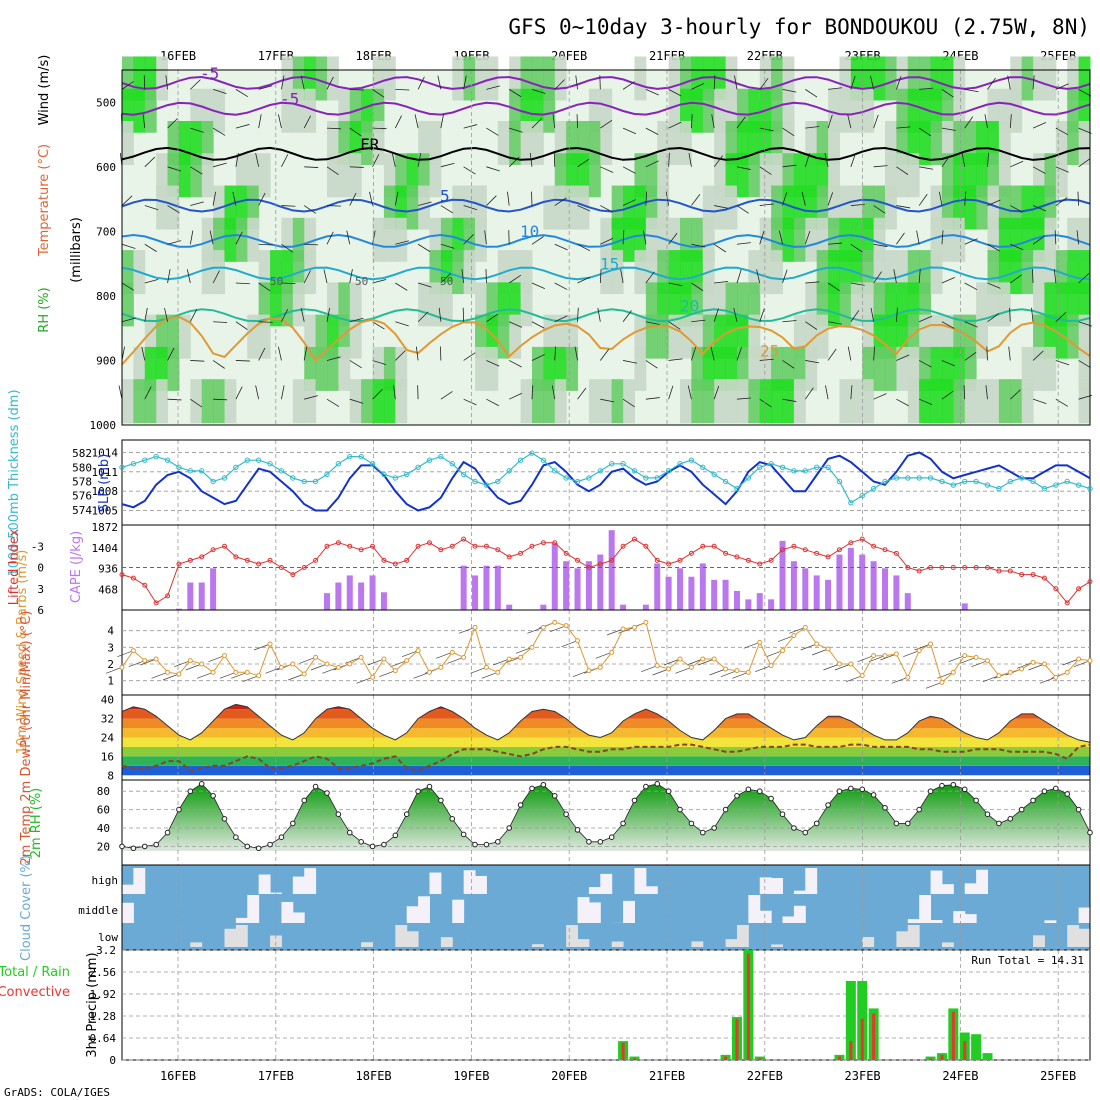 Image resolution: width=1100 pixels, height=1100 pixels. Describe the element at coordinates (107, 719) in the screenshot. I see `temp-tick: 32` at that location.